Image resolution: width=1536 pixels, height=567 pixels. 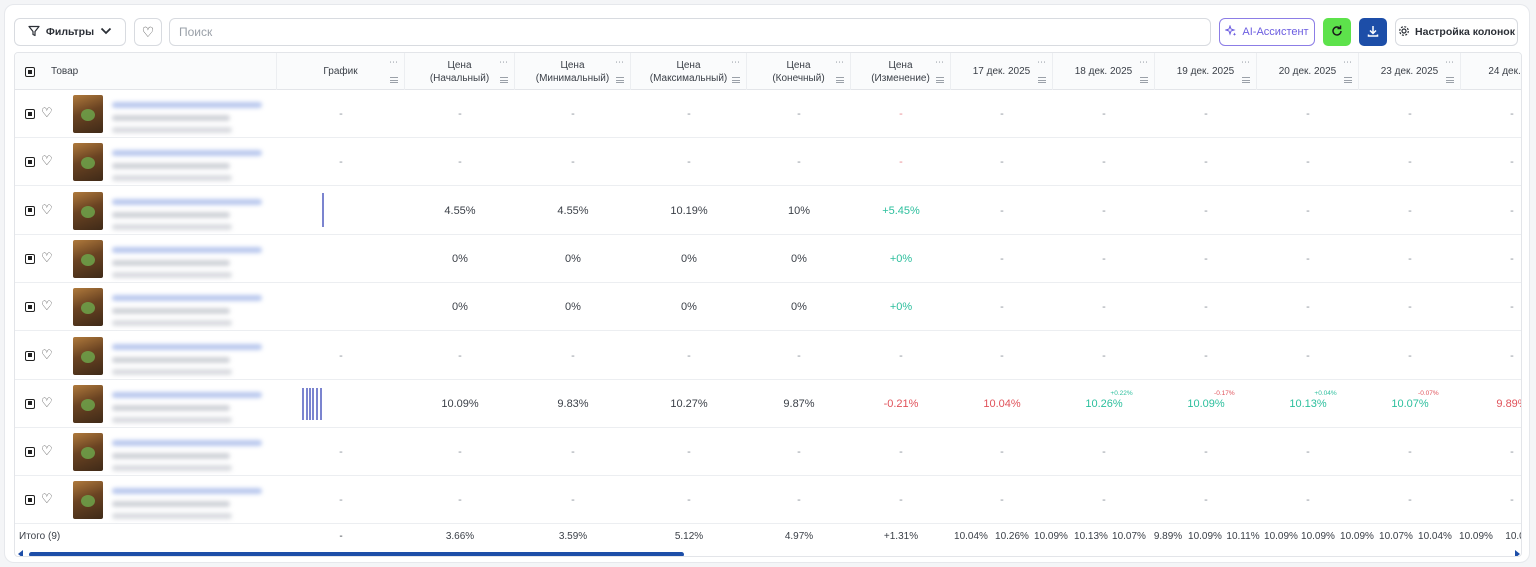 What do you see at coordinates (1002, 71) in the screenshot?
I see `header-date: 17 дек. 2025 ⋯` at bounding box center [1002, 71].